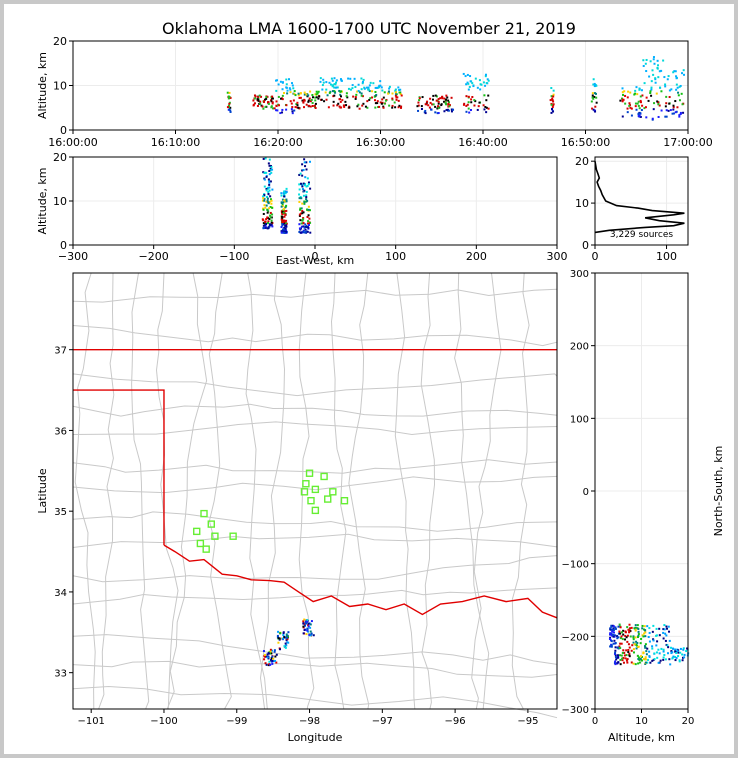  I want to click on east-west-xtick-label: −300, so click(73, 256).